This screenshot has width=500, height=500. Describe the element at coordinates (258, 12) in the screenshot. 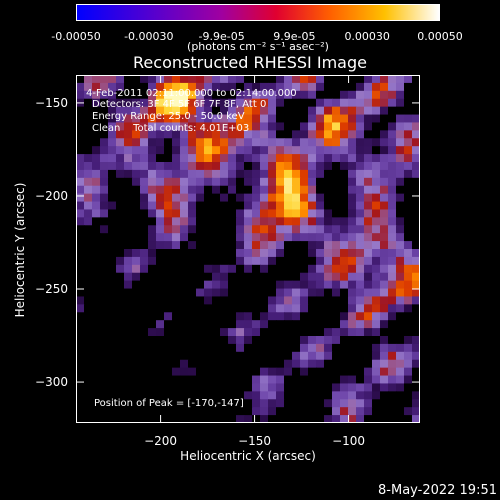

I see `colorbar` at that location.